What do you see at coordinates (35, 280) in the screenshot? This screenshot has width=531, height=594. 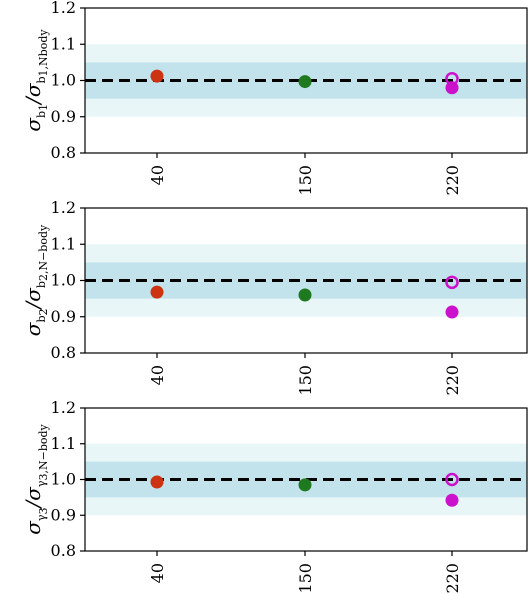 I see `y-axis-label: σb2/σb2,N−body` at bounding box center [35, 280].